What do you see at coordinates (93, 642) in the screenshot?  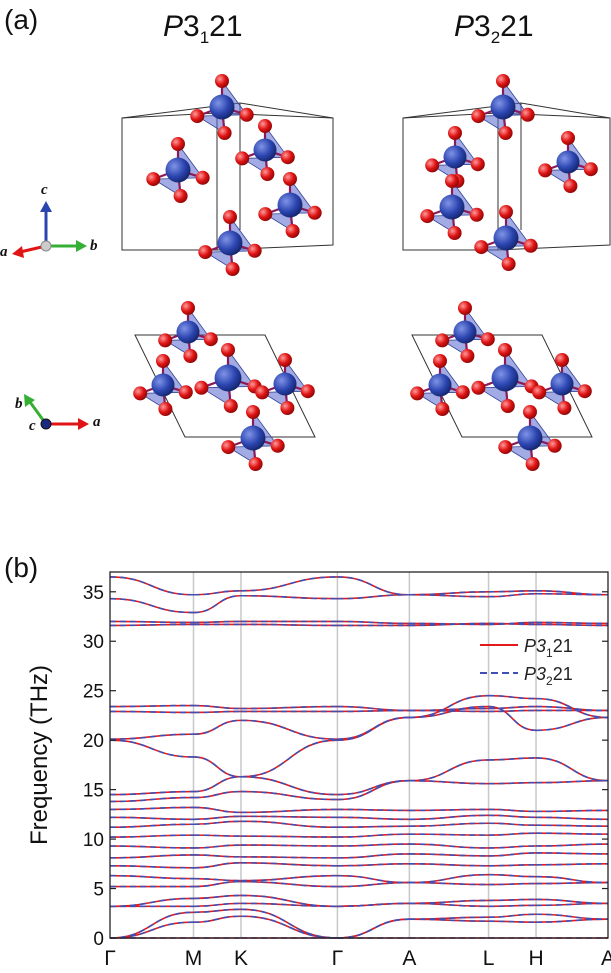 I see `y-tick-label: 30` at bounding box center [93, 642].